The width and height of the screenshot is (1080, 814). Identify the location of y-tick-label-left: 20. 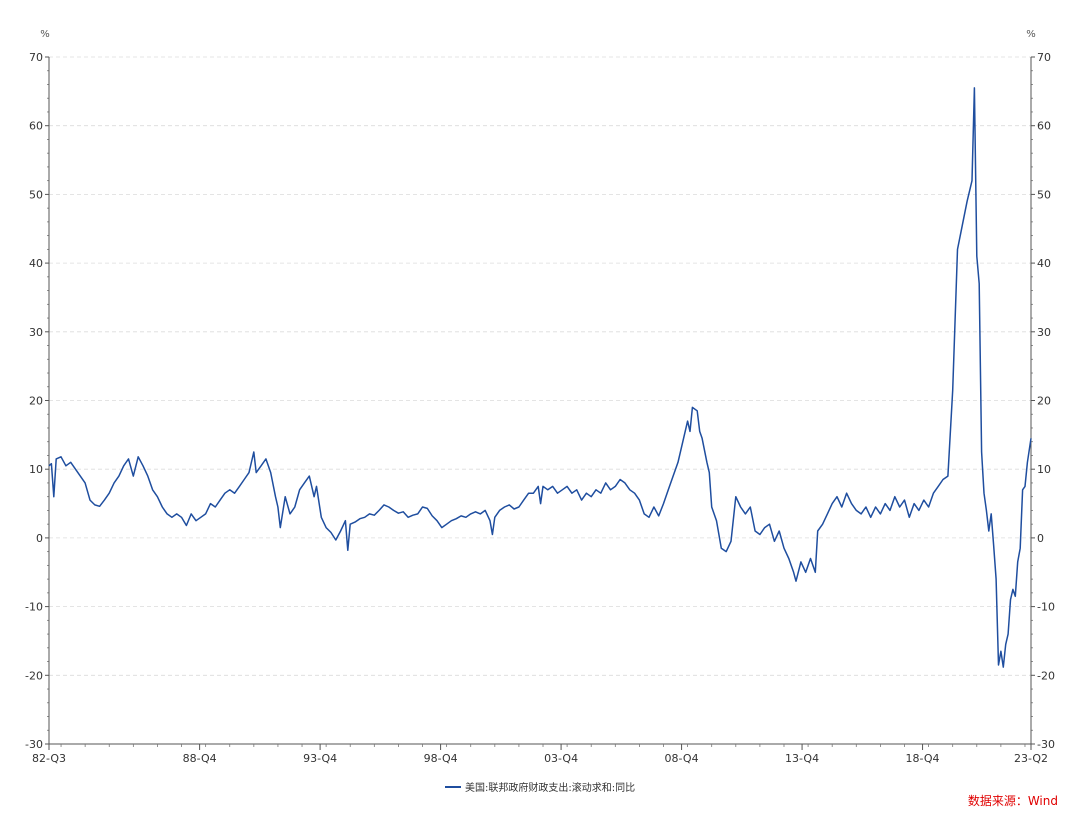
(36, 401).